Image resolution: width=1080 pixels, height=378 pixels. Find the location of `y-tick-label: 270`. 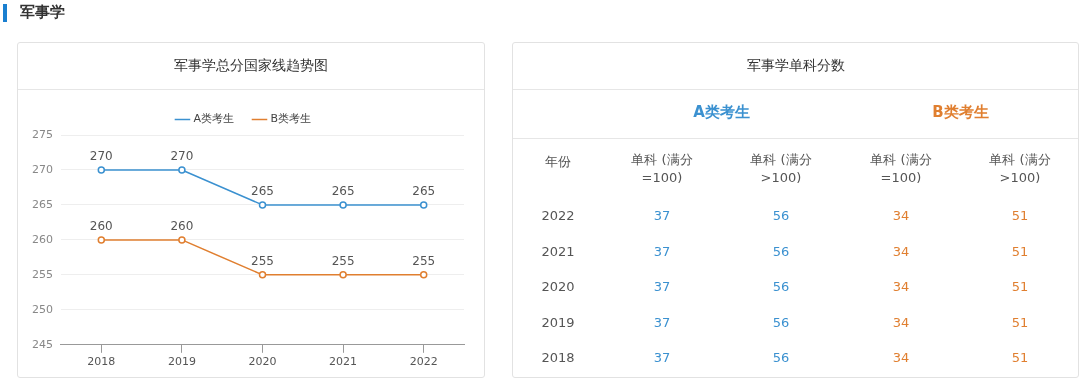

y-tick-label: 270 is located at coordinates (42, 169).